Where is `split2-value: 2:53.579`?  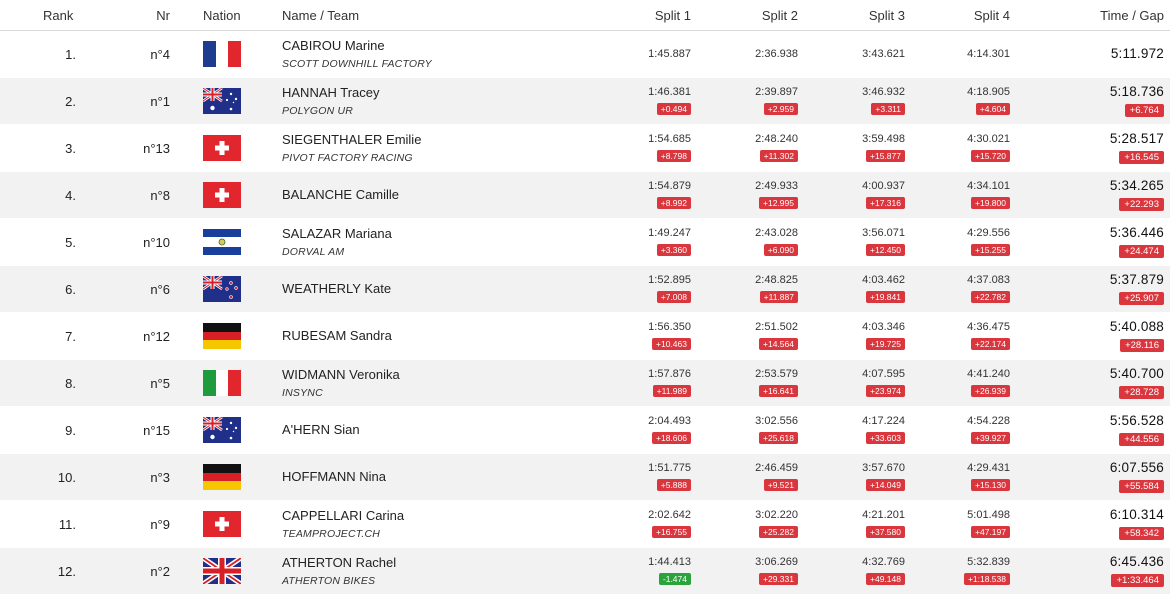 split2-value: 2:53.579 is located at coordinates (776, 374).